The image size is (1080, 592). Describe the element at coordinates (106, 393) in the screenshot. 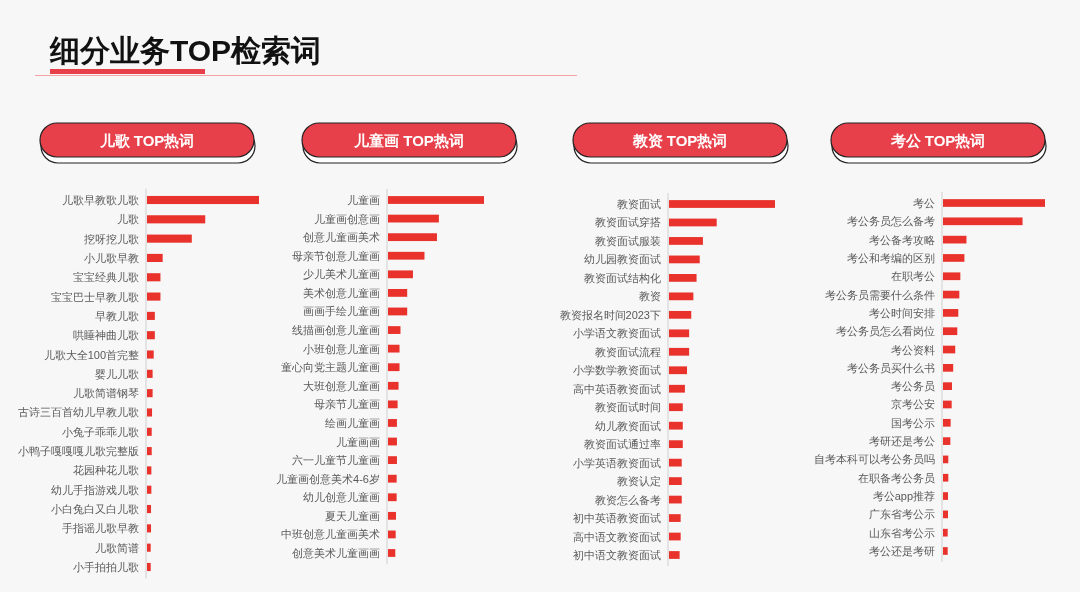

I see `y-tick-label: 儿歌简谱钢琴` at that location.